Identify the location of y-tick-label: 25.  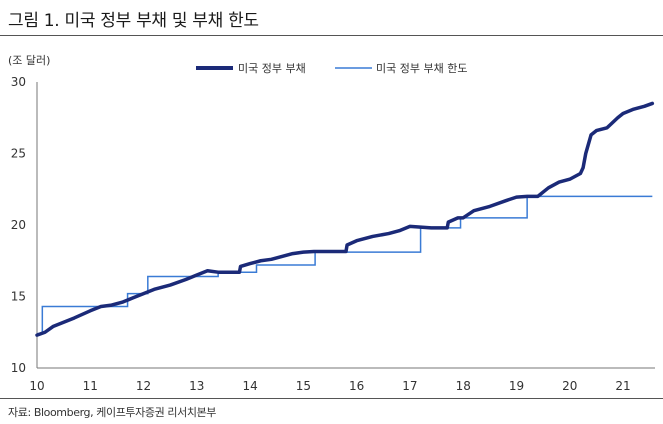
(18, 154).